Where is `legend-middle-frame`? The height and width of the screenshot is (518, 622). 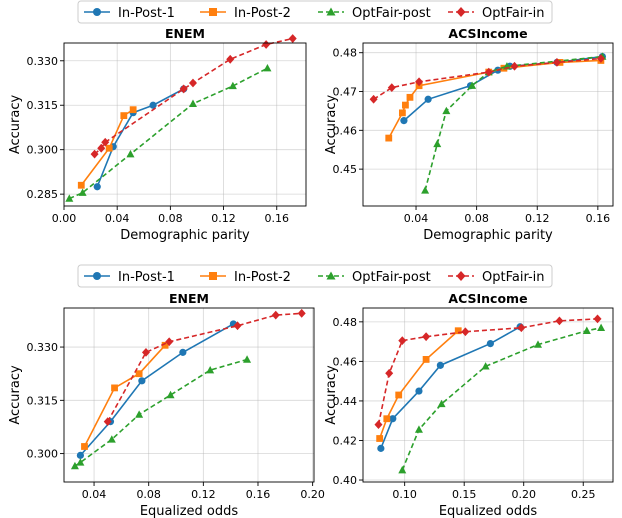
legend-middle-frame is located at coordinates (315, 276).